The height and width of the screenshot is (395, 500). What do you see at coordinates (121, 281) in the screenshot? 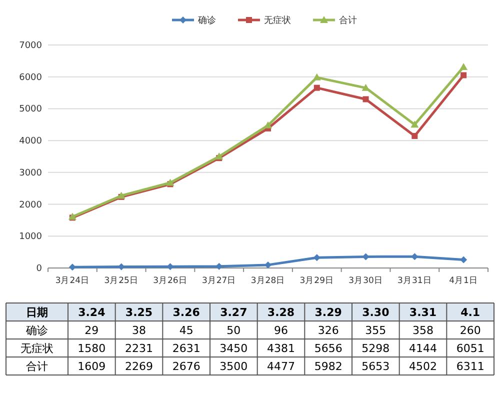
I see `x-tick-label: 3月25日` at bounding box center [121, 281].